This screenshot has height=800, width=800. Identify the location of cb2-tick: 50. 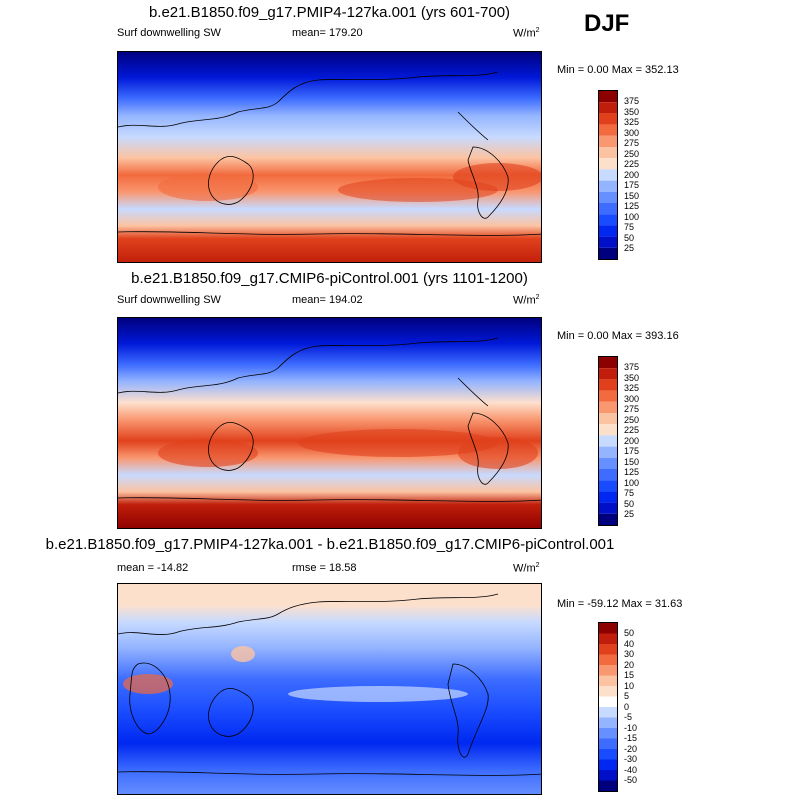
(629, 503).